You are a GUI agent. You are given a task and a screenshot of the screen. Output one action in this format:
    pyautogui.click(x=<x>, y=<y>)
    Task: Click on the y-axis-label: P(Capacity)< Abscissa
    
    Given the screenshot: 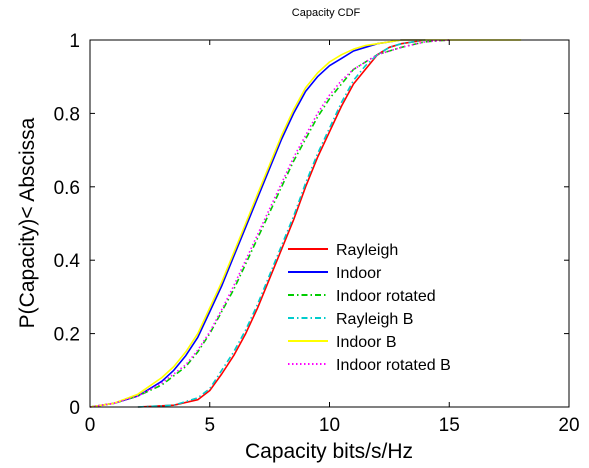 What is the action you would take?
    pyautogui.click(x=27, y=222)
    